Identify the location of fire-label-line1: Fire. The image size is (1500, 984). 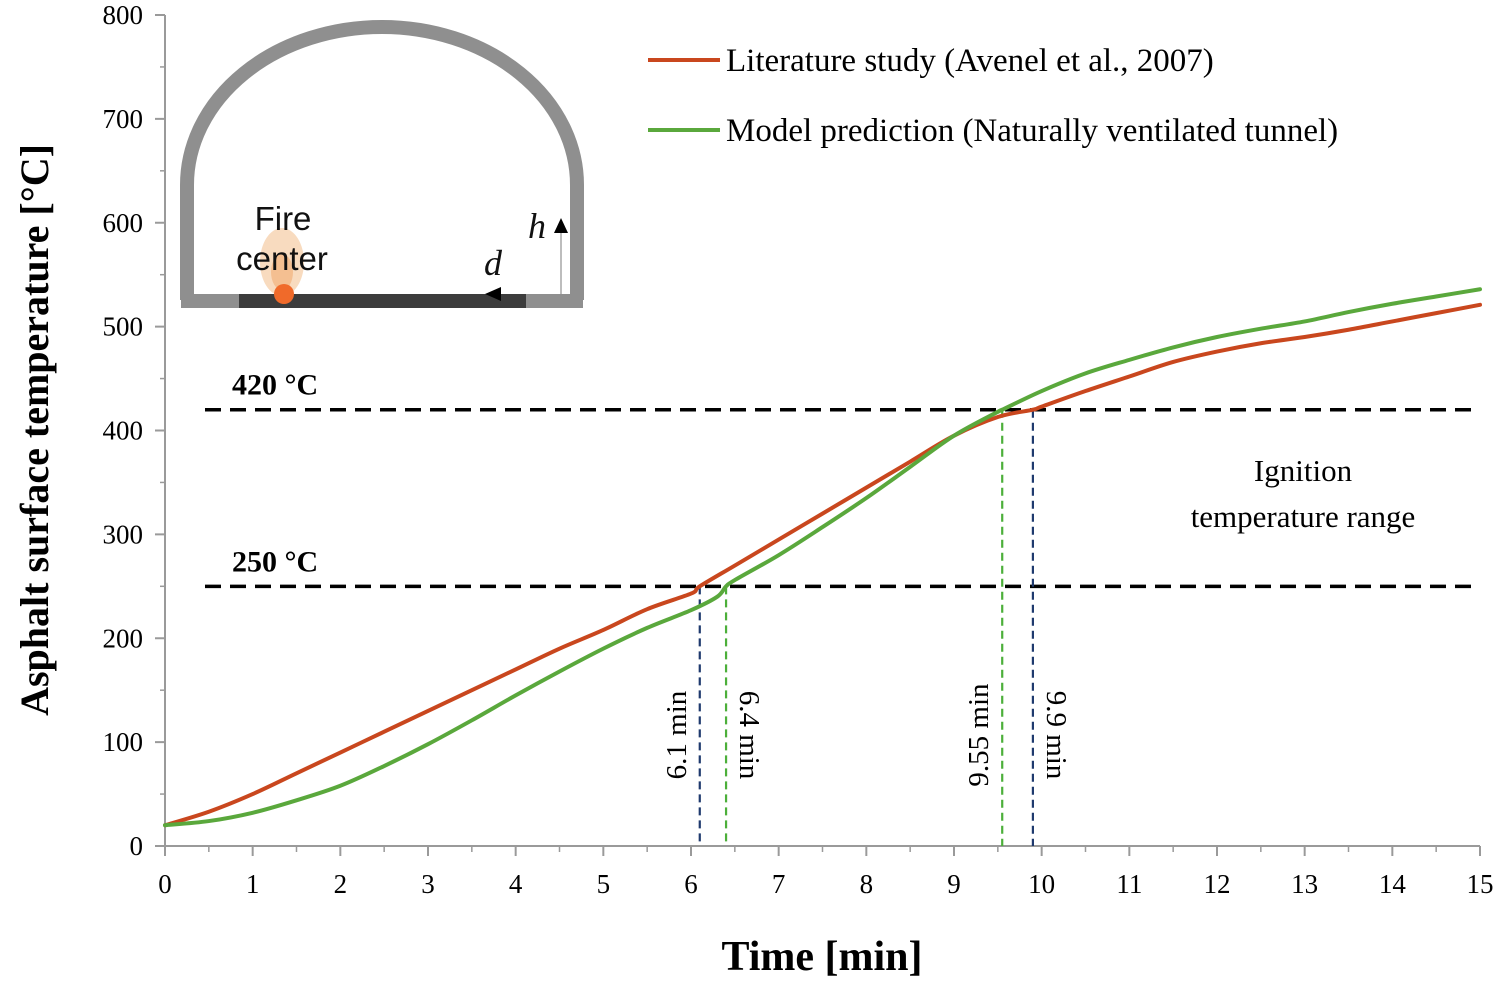
(283, 218).